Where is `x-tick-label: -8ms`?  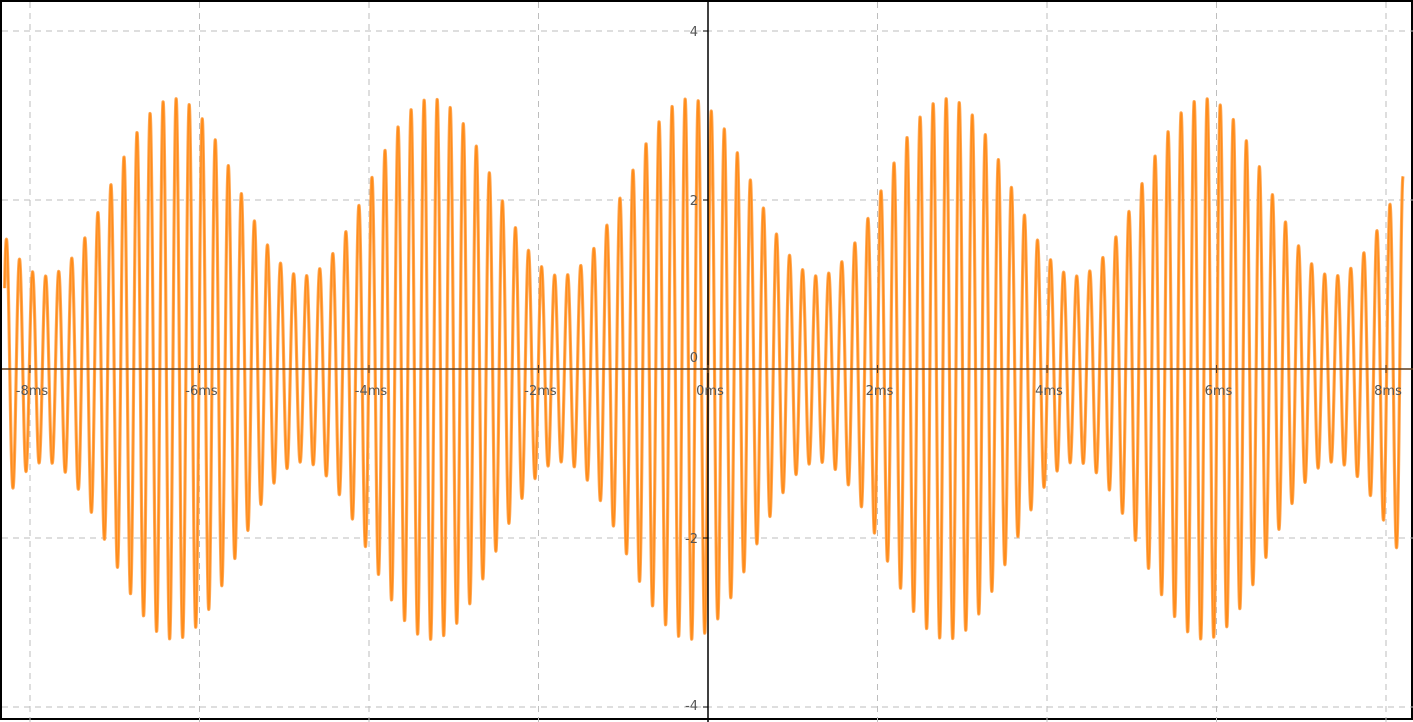
x-tick-label: -8ms is located at coordinates (32, 391).